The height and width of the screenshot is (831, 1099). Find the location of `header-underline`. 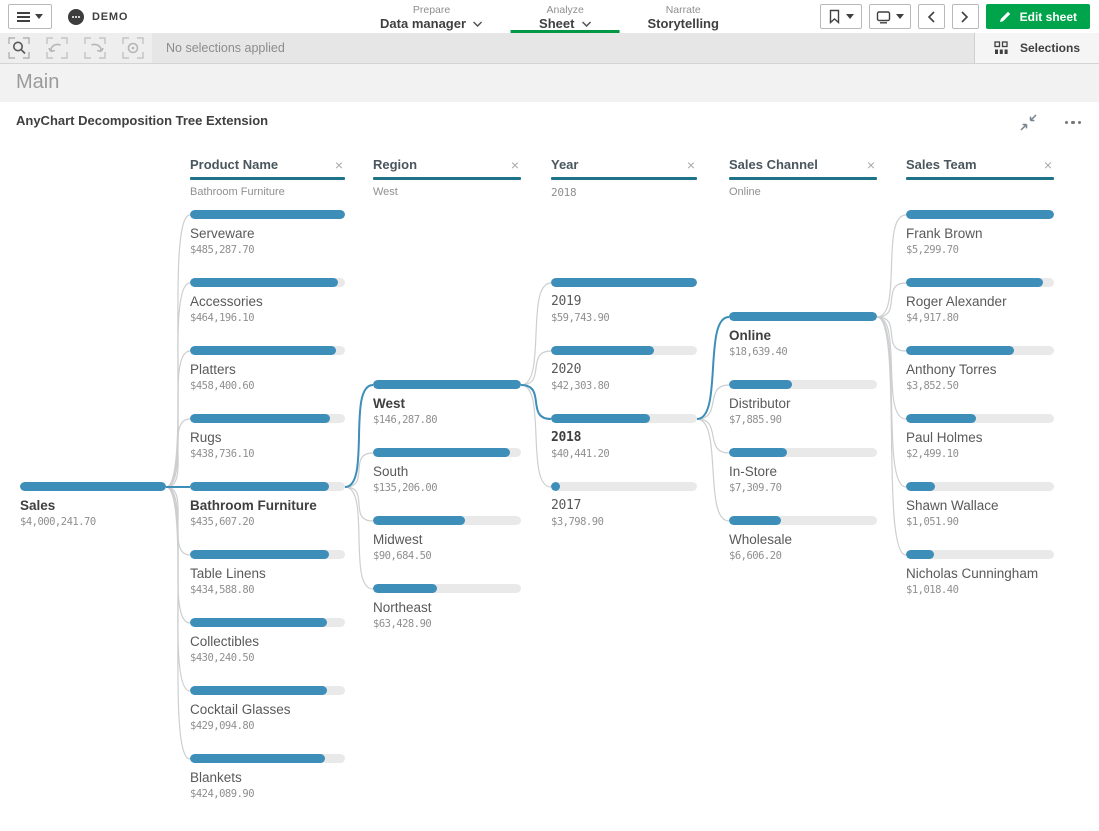

header-underline is located at coordinates (447, 178).